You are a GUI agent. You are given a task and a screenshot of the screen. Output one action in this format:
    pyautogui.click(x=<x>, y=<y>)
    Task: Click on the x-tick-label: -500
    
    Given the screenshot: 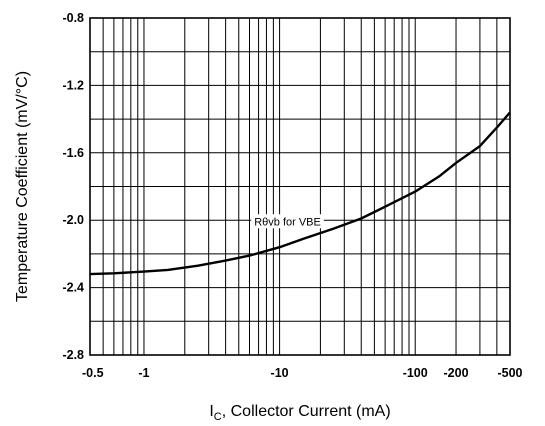 What is the action you would take?
    pyautogui.click(x=509, y=373)
    